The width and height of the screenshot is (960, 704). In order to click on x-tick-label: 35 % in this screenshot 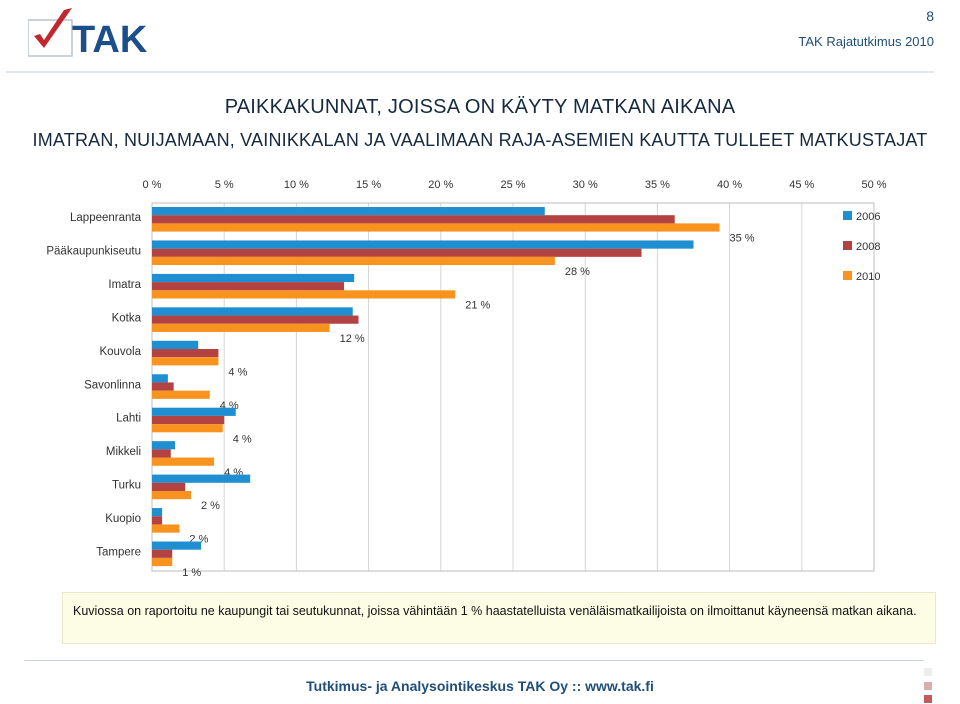, I will do `click(657, 185)`.